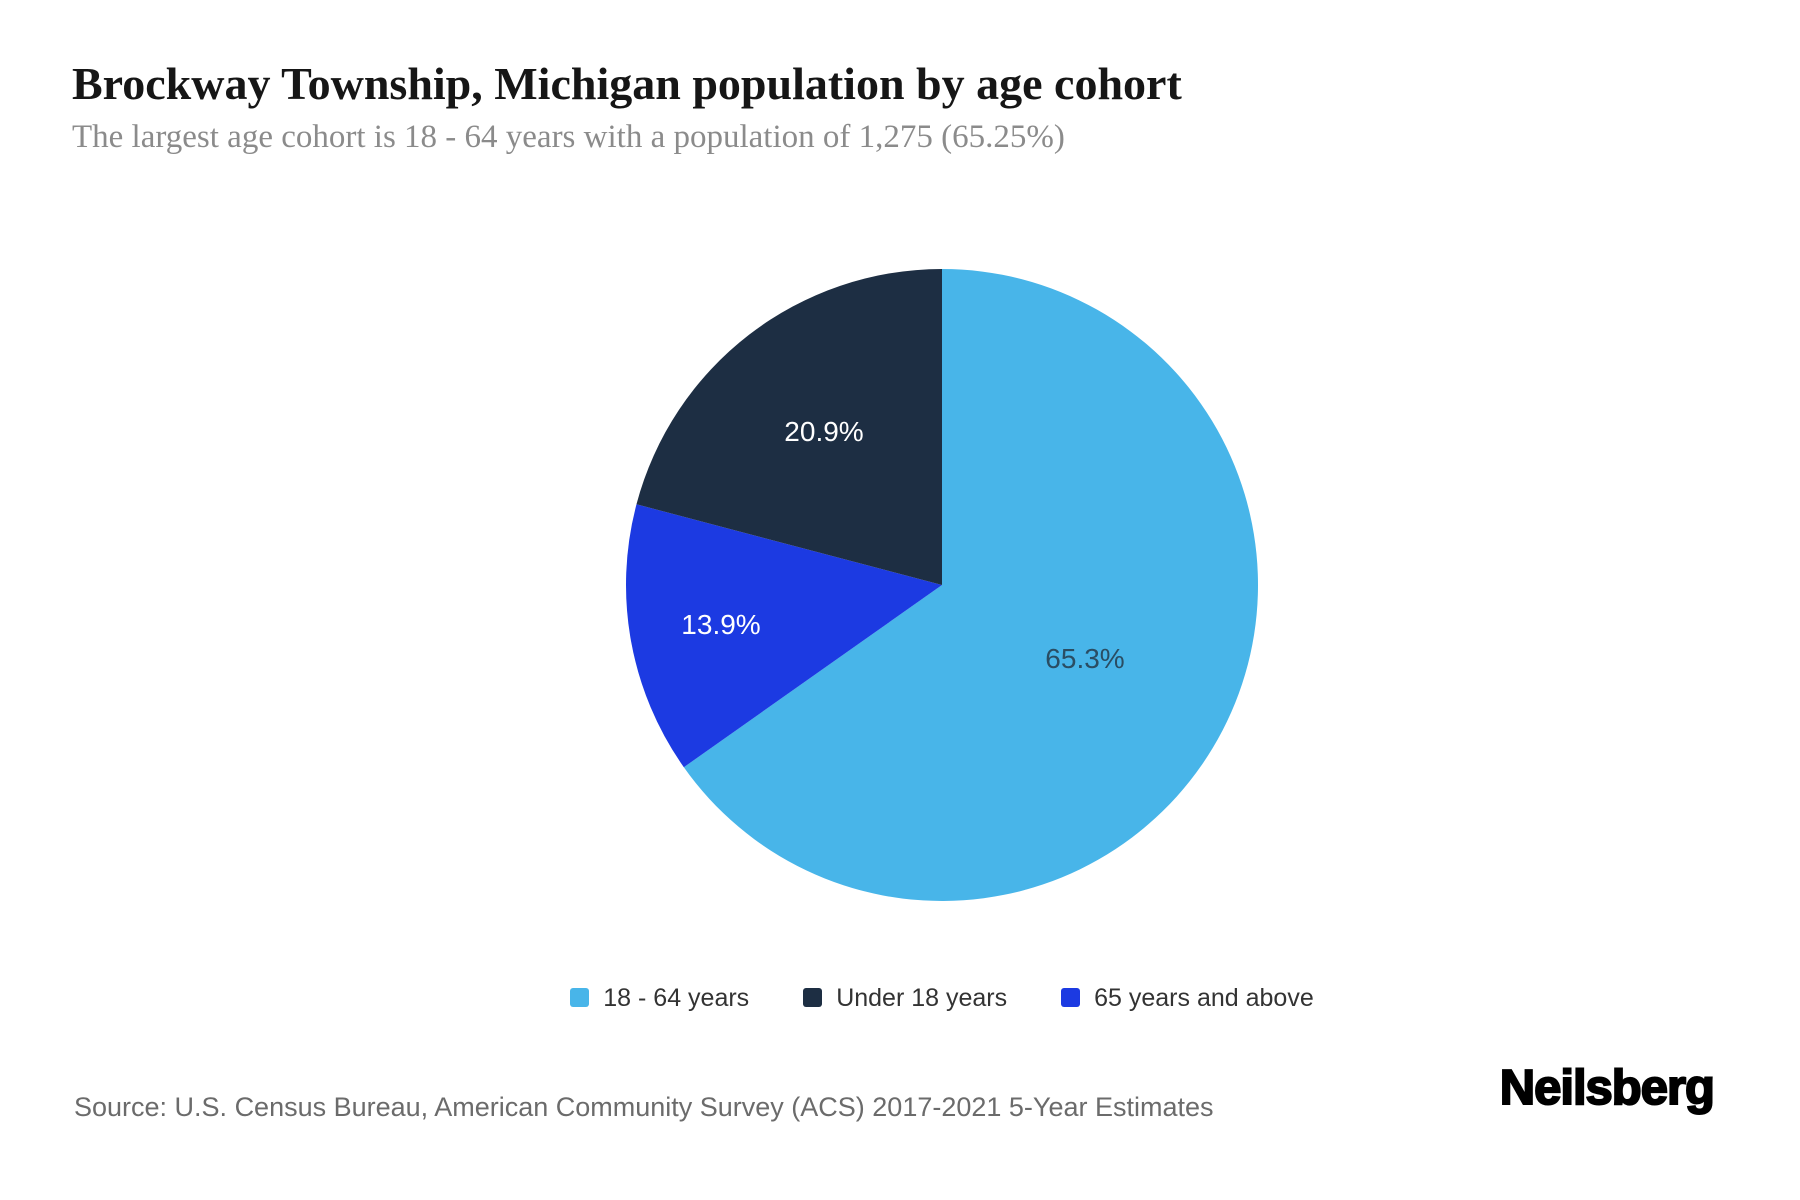 This screenshot has width=1800, height=1200. I want to click on legend-label-18-64-years: 18 - 64 years, so click(676, 998).